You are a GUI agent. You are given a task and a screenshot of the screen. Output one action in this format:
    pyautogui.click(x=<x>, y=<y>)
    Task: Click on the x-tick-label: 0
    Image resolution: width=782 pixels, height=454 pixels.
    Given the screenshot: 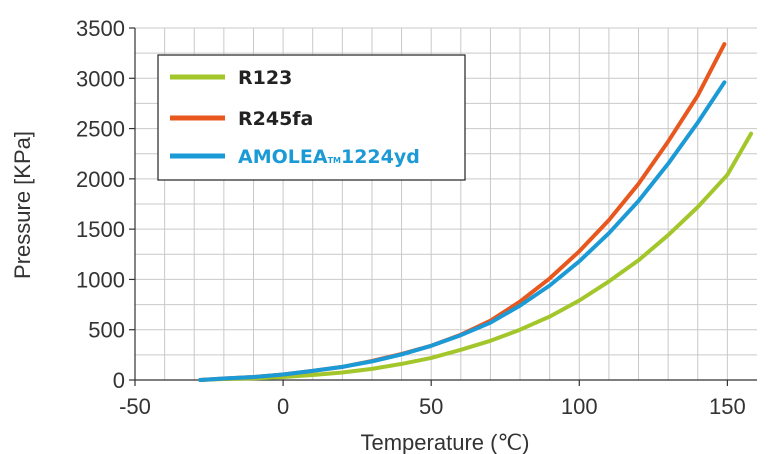 What is the action you would take?
    pyautogui.click(x=283, y=406)
    